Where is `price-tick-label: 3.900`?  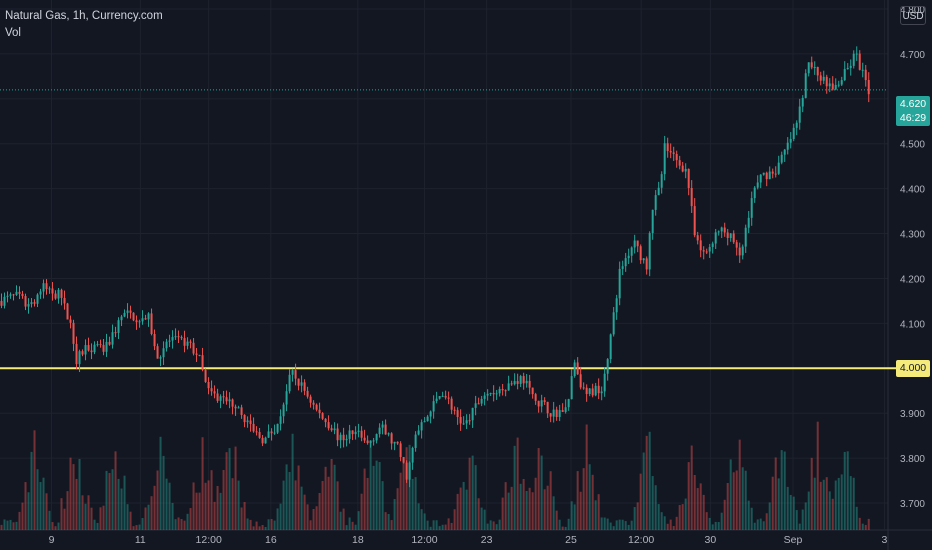 price-tick-label: 3.900 is located at coordinates (912, 414).